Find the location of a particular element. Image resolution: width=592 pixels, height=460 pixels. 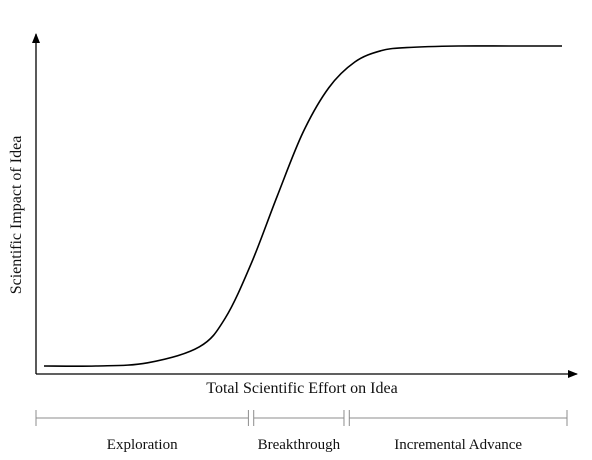

phase-label: Breakthrough is located at coordinates (299, 445).